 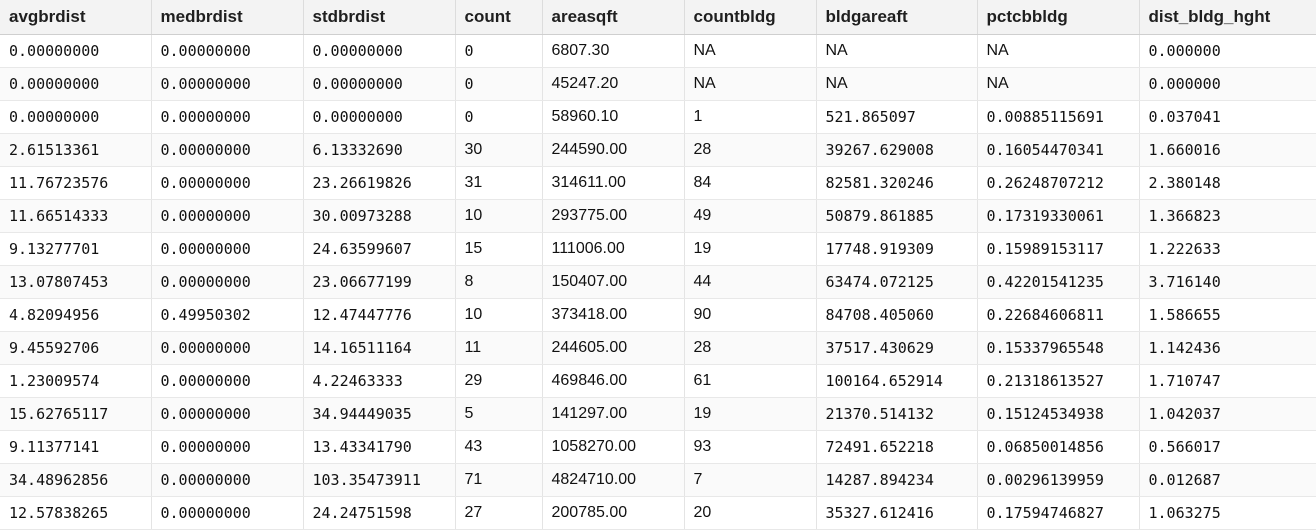 What do you see at coordinates (499, 315) in the screenshot?
I see `cell-count: 10` at bounding box center [499, 315].